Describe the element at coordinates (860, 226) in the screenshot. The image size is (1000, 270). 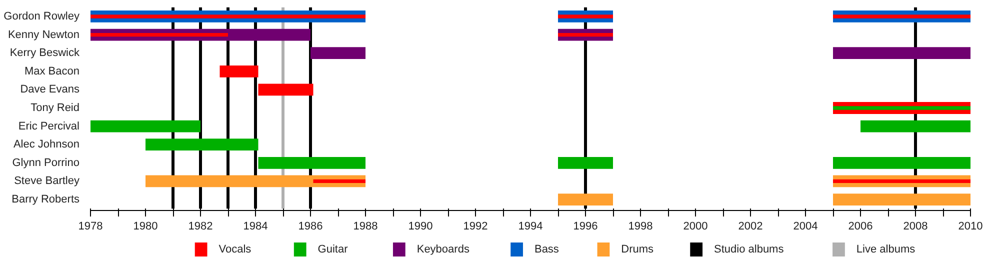
I see `x-tick-label: 2006` at that location.